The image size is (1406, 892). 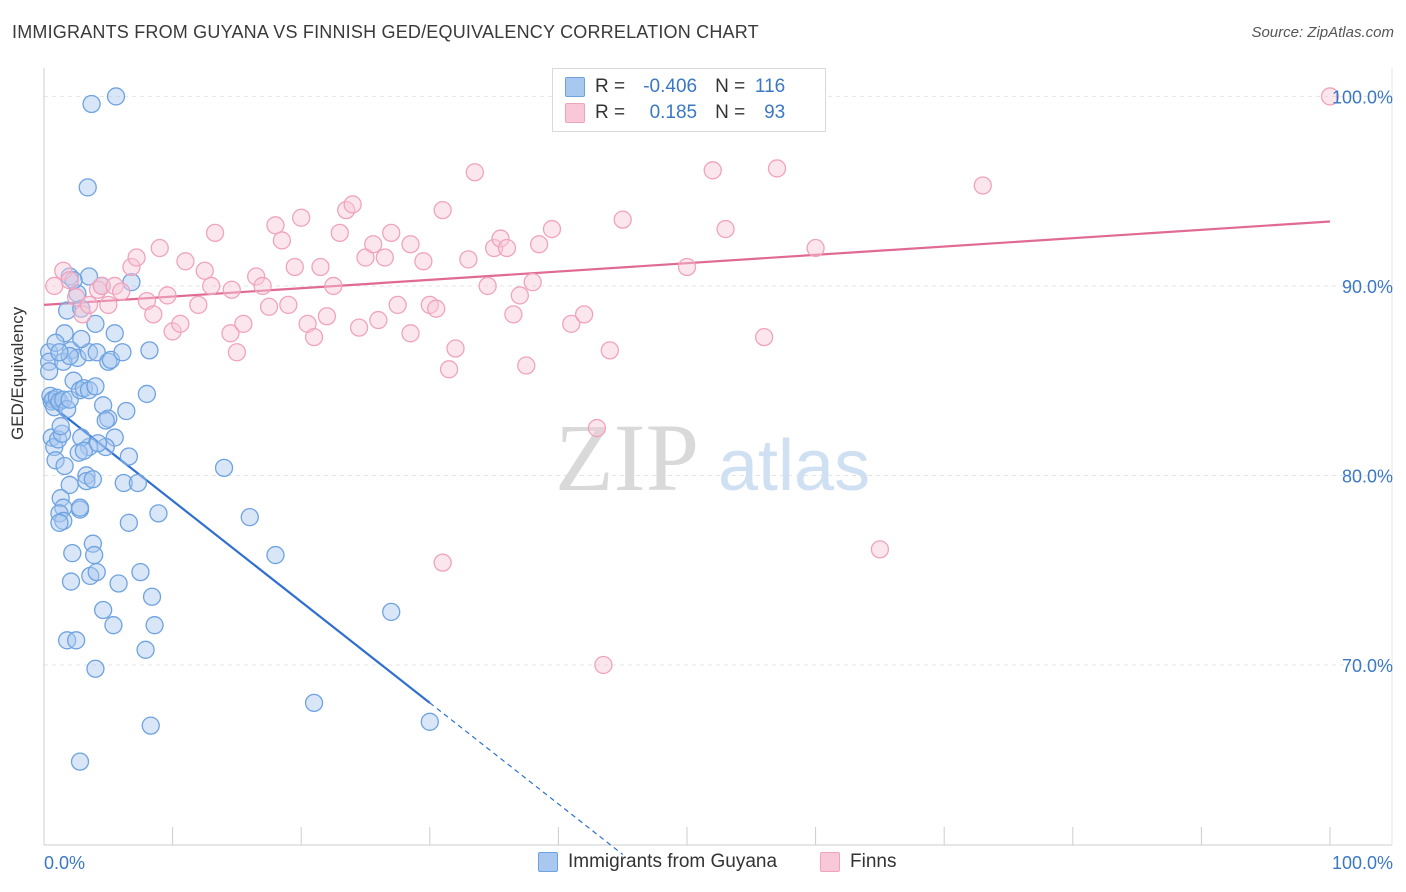 What do you see at coordinates (526, 778) in the screenshot?
I see `guyana-trend-extension` at bounding box center [526, 778].